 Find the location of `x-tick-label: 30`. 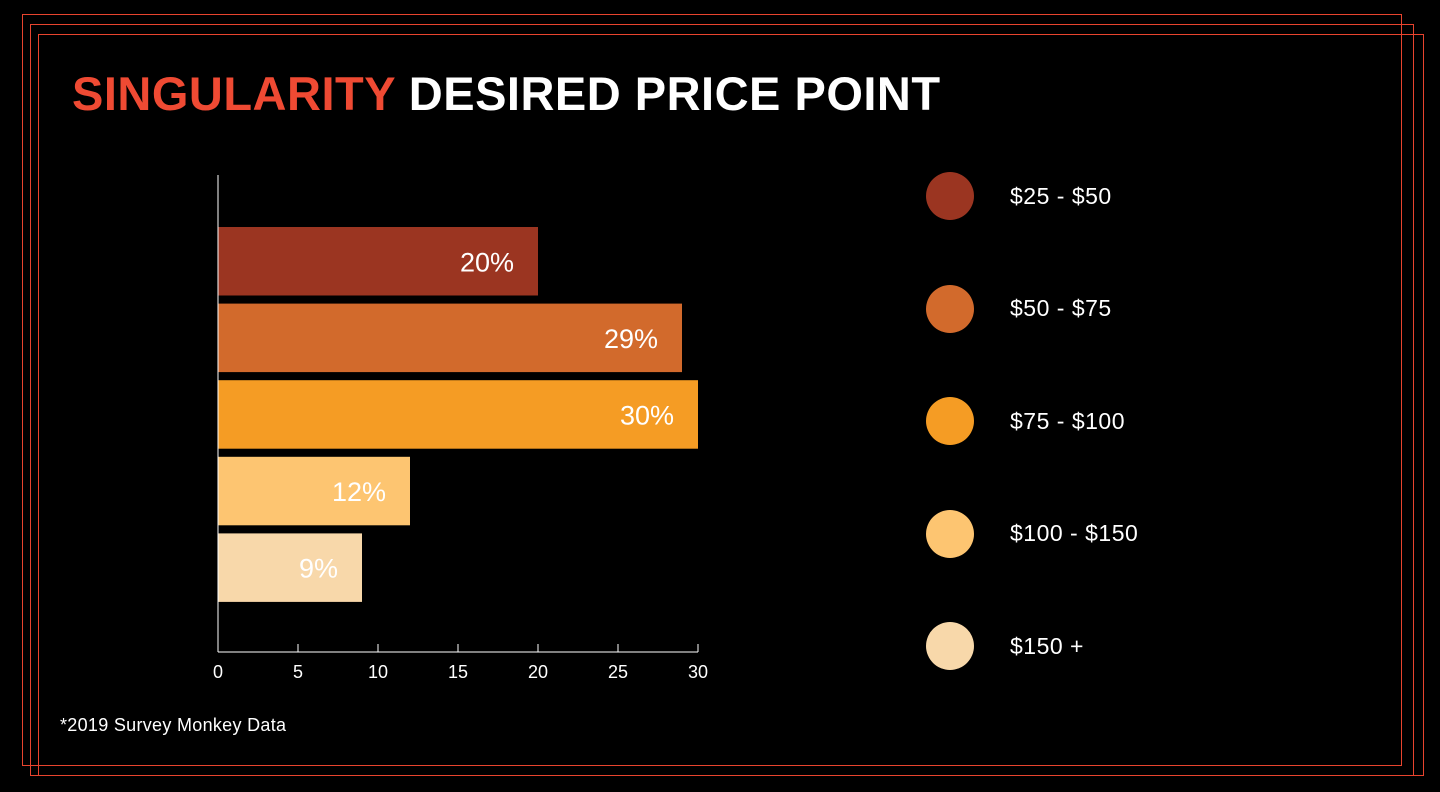

x-tick-label: 30 is located at coordinates (698, 672).